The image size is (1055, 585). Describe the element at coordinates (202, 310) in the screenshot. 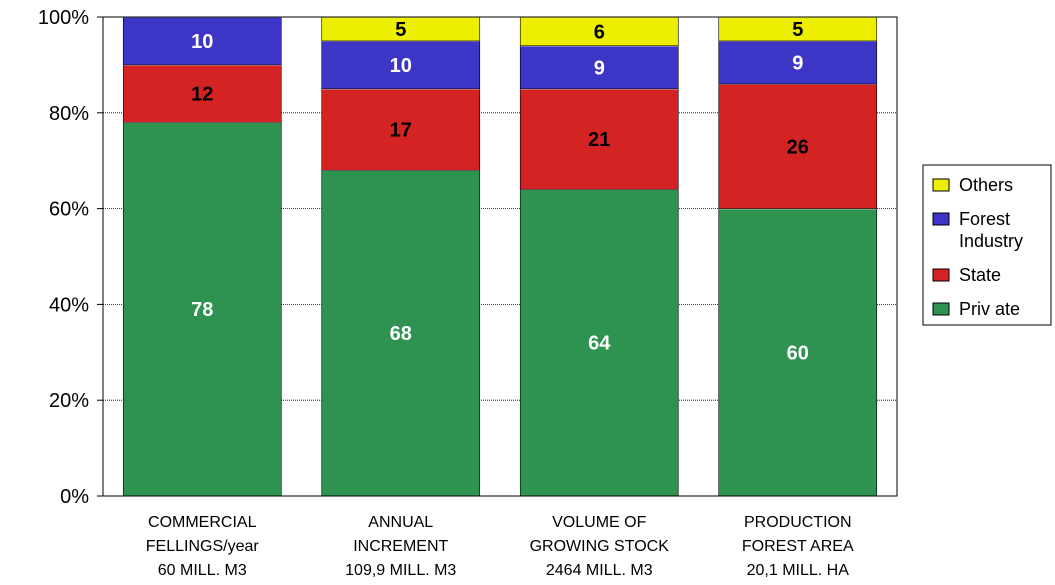

I see `data-label: 78` at that location.